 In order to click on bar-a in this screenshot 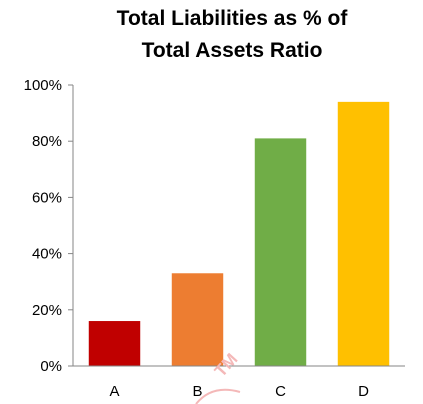, I will do `click(114, 343)`.